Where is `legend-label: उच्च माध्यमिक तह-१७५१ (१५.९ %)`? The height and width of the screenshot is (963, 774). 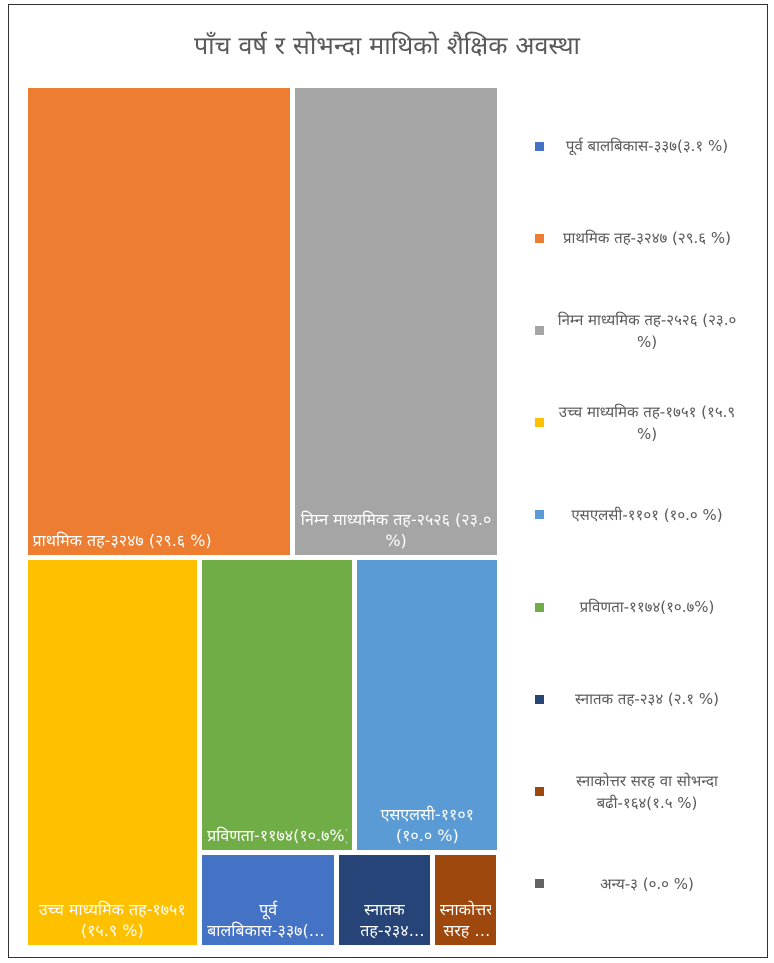 legend-label: उच्च माध्यमिक तह-१७५१ (१५.९ %) is located at coordinates (647, 422).